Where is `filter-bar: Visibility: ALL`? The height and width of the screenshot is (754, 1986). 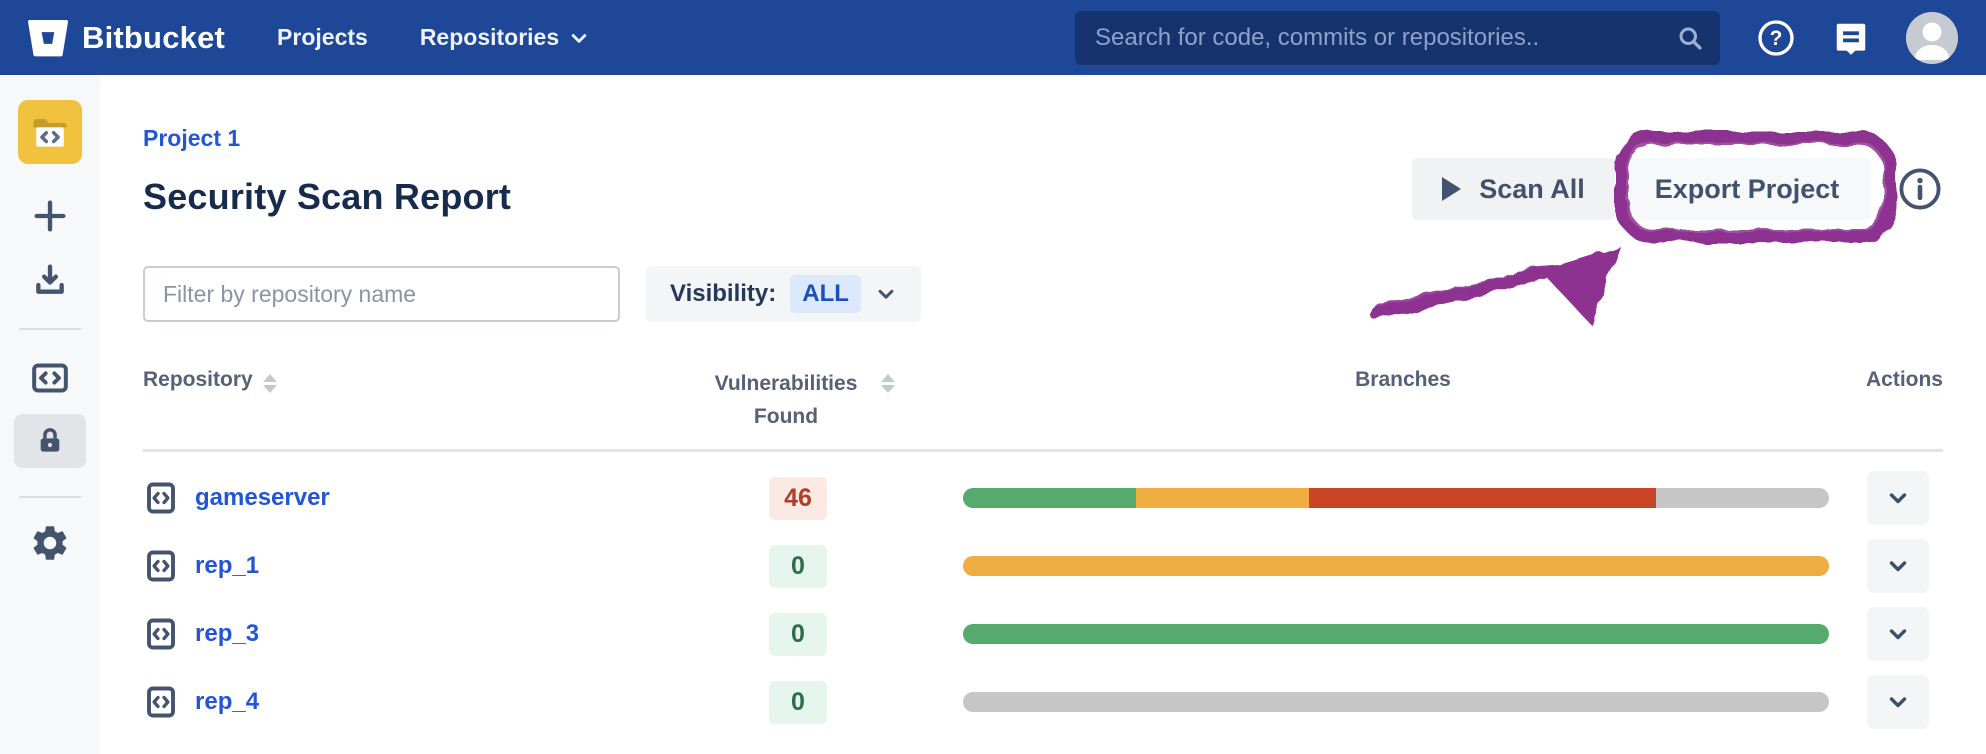
filter-bar: Visibility: ALL is located at coordinates (1043, 294).